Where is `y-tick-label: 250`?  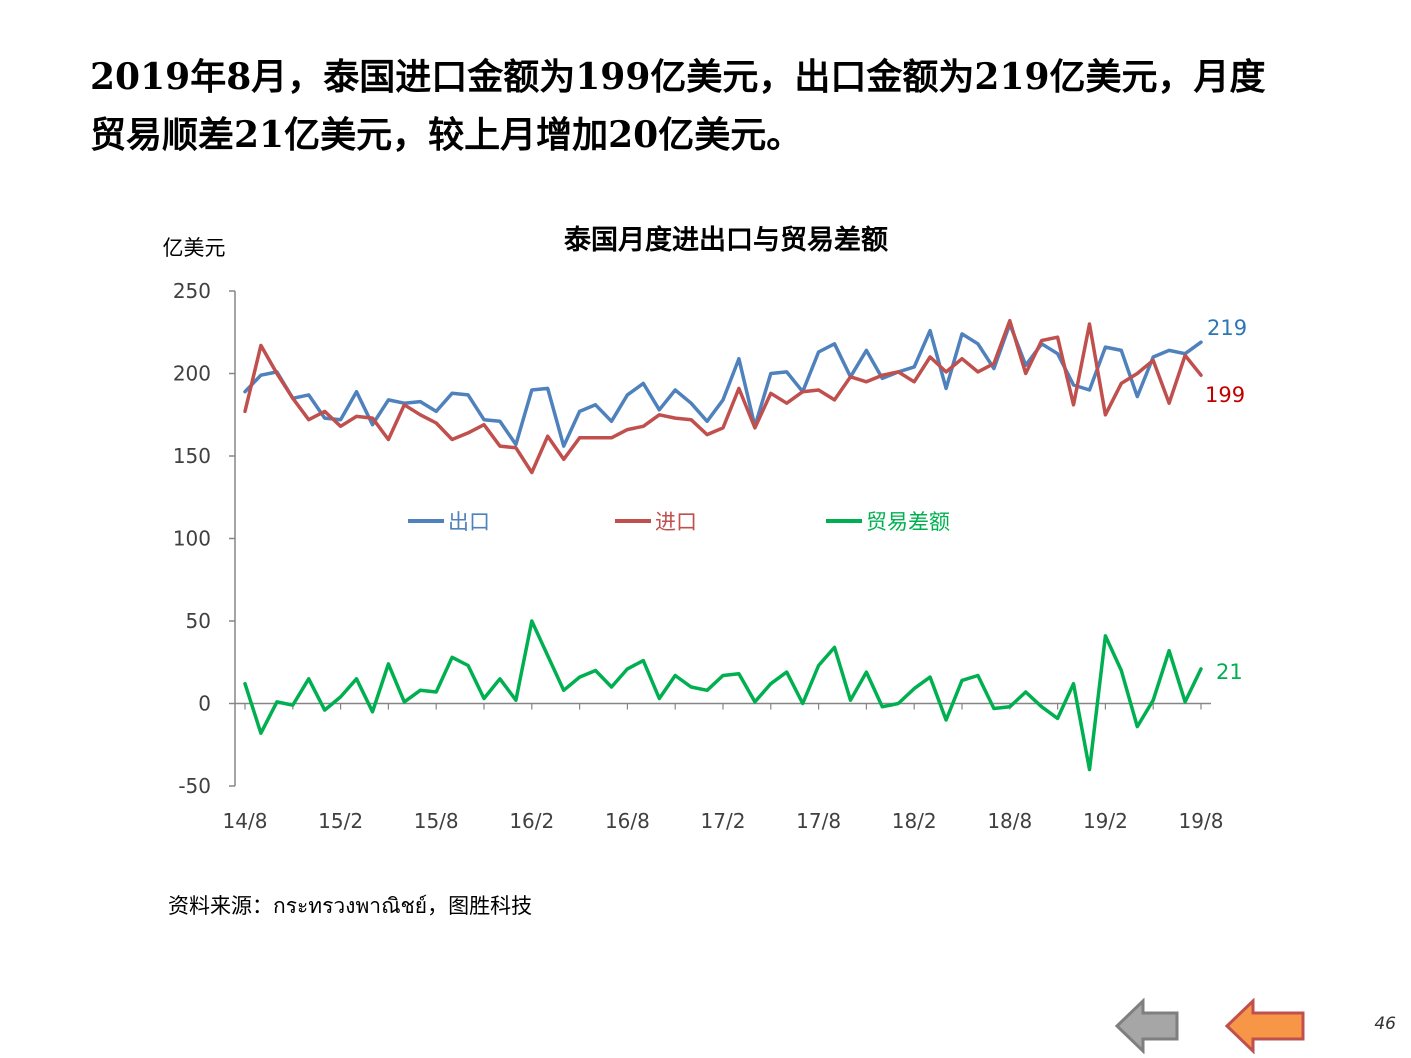
y-tick-label: 250 is located at coordinates (192, 291).